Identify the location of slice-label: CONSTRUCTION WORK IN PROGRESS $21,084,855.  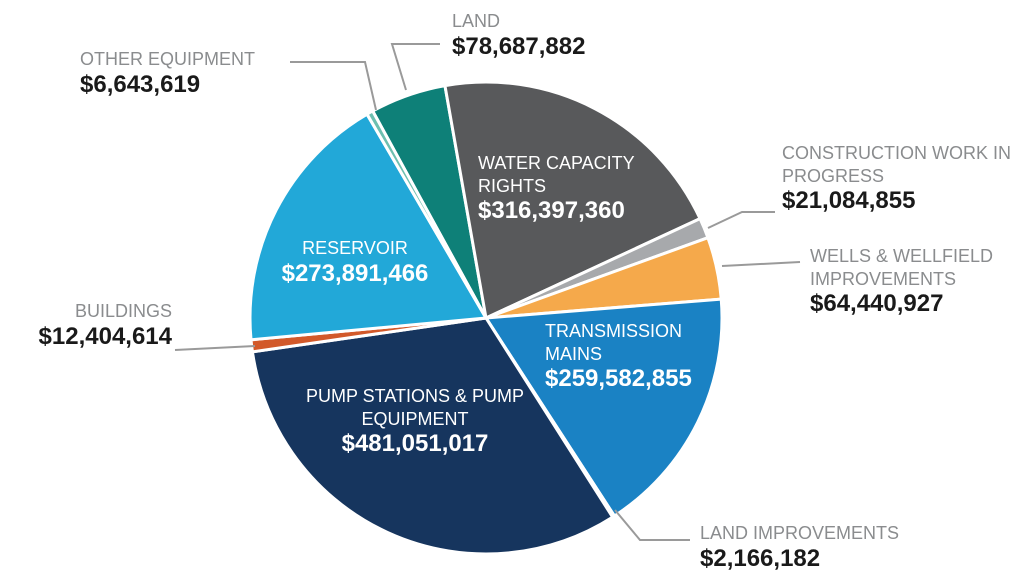
(904, 178).